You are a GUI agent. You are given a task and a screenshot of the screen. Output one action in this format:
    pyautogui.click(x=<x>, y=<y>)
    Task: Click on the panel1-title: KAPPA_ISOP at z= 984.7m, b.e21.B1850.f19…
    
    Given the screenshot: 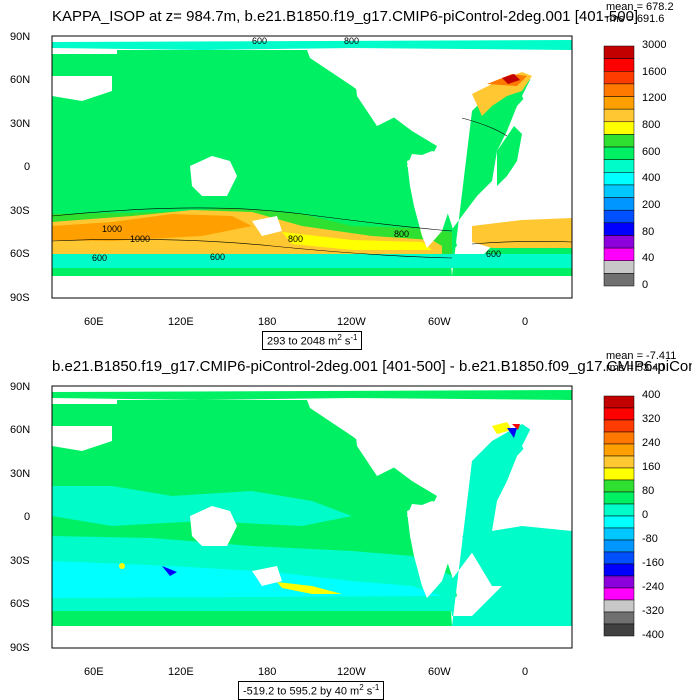 What is the action you would take?
    pyautogui.click(x=345, y=16)
    